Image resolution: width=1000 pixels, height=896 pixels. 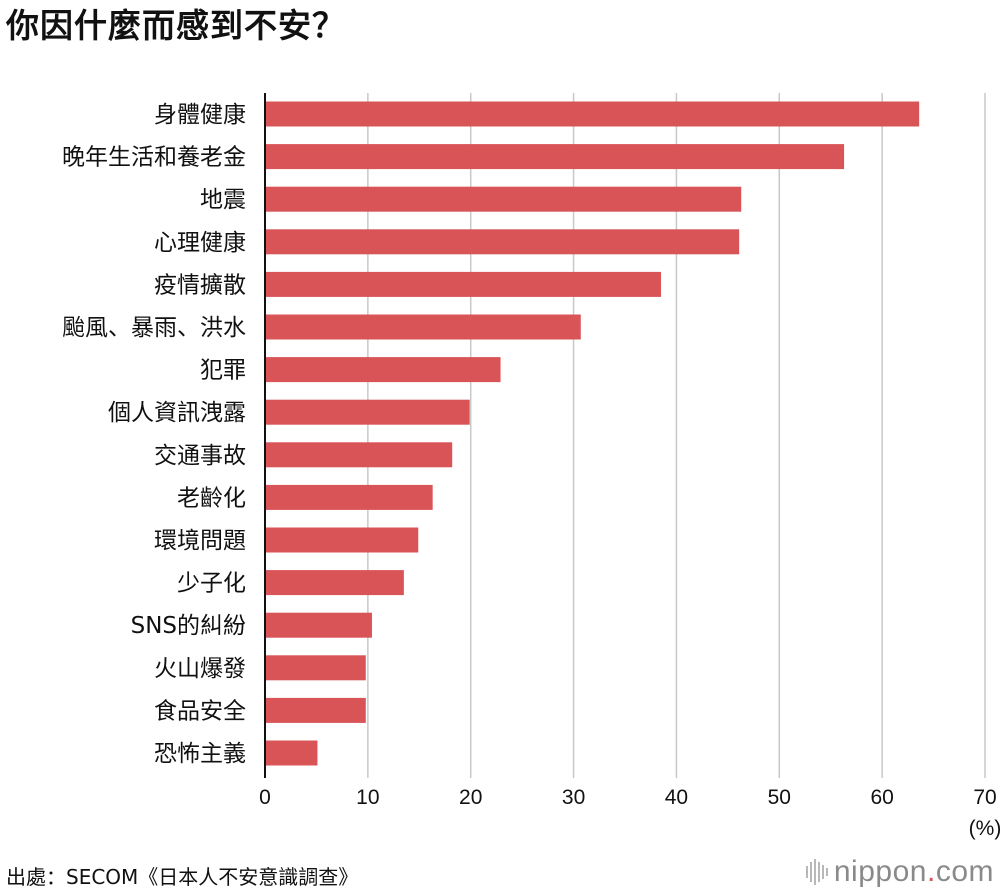 What do you see at coordinates (200, 669) in the screenshot?
I see `category-label: 火山爆發` at bounding box center [200, 669].